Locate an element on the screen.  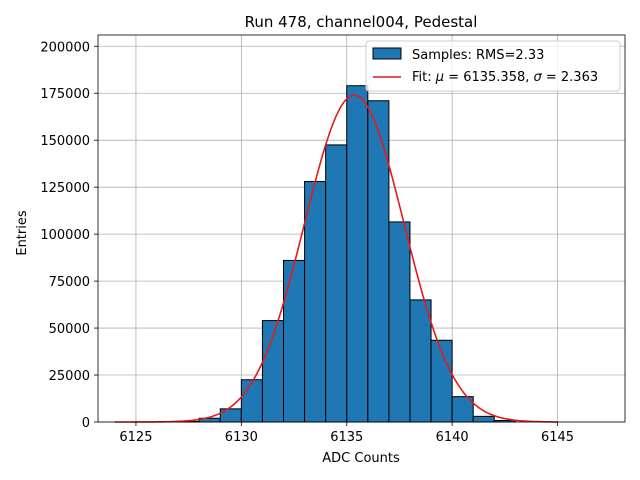
x-tick-label: 6145 is located at coordinates (557, 437).